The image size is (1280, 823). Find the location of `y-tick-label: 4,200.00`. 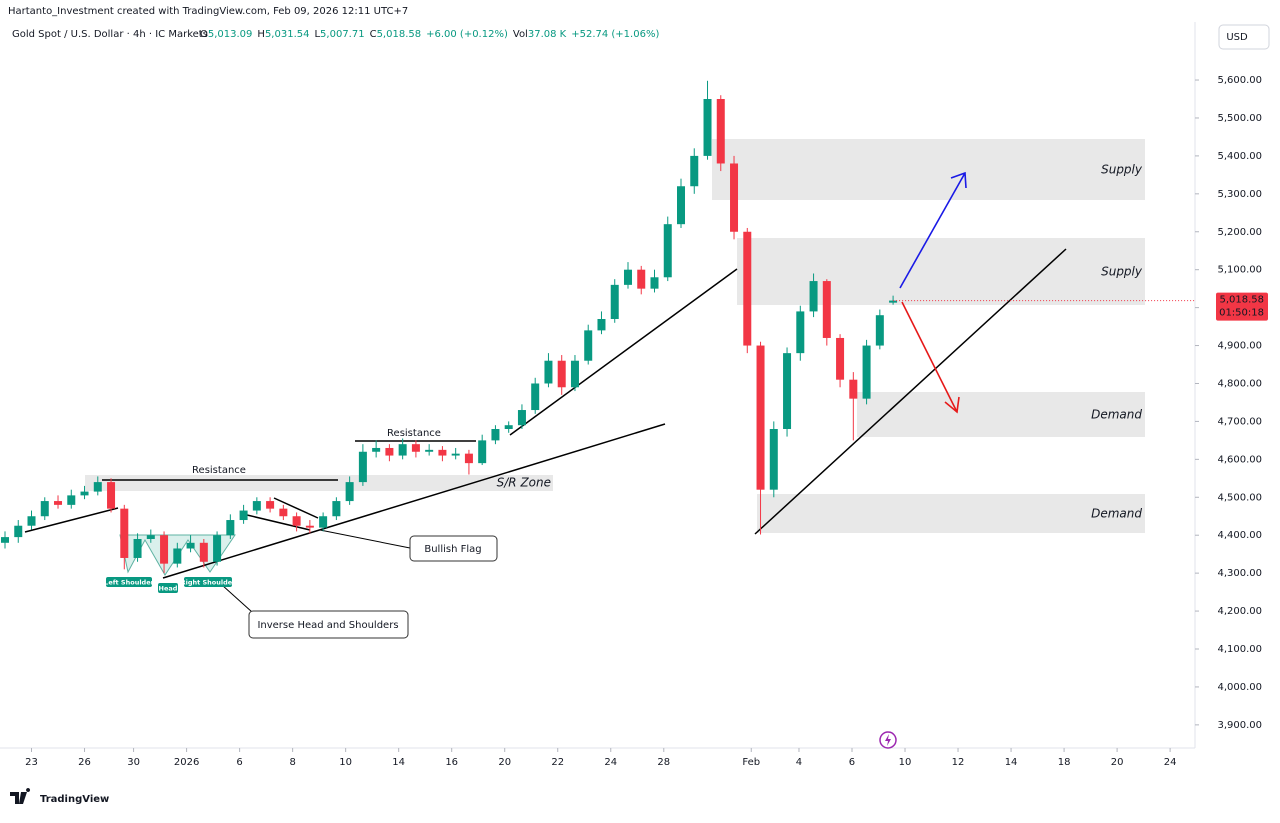

y-tick-label: 4,200.00 is located at coordinates (1239, 611).